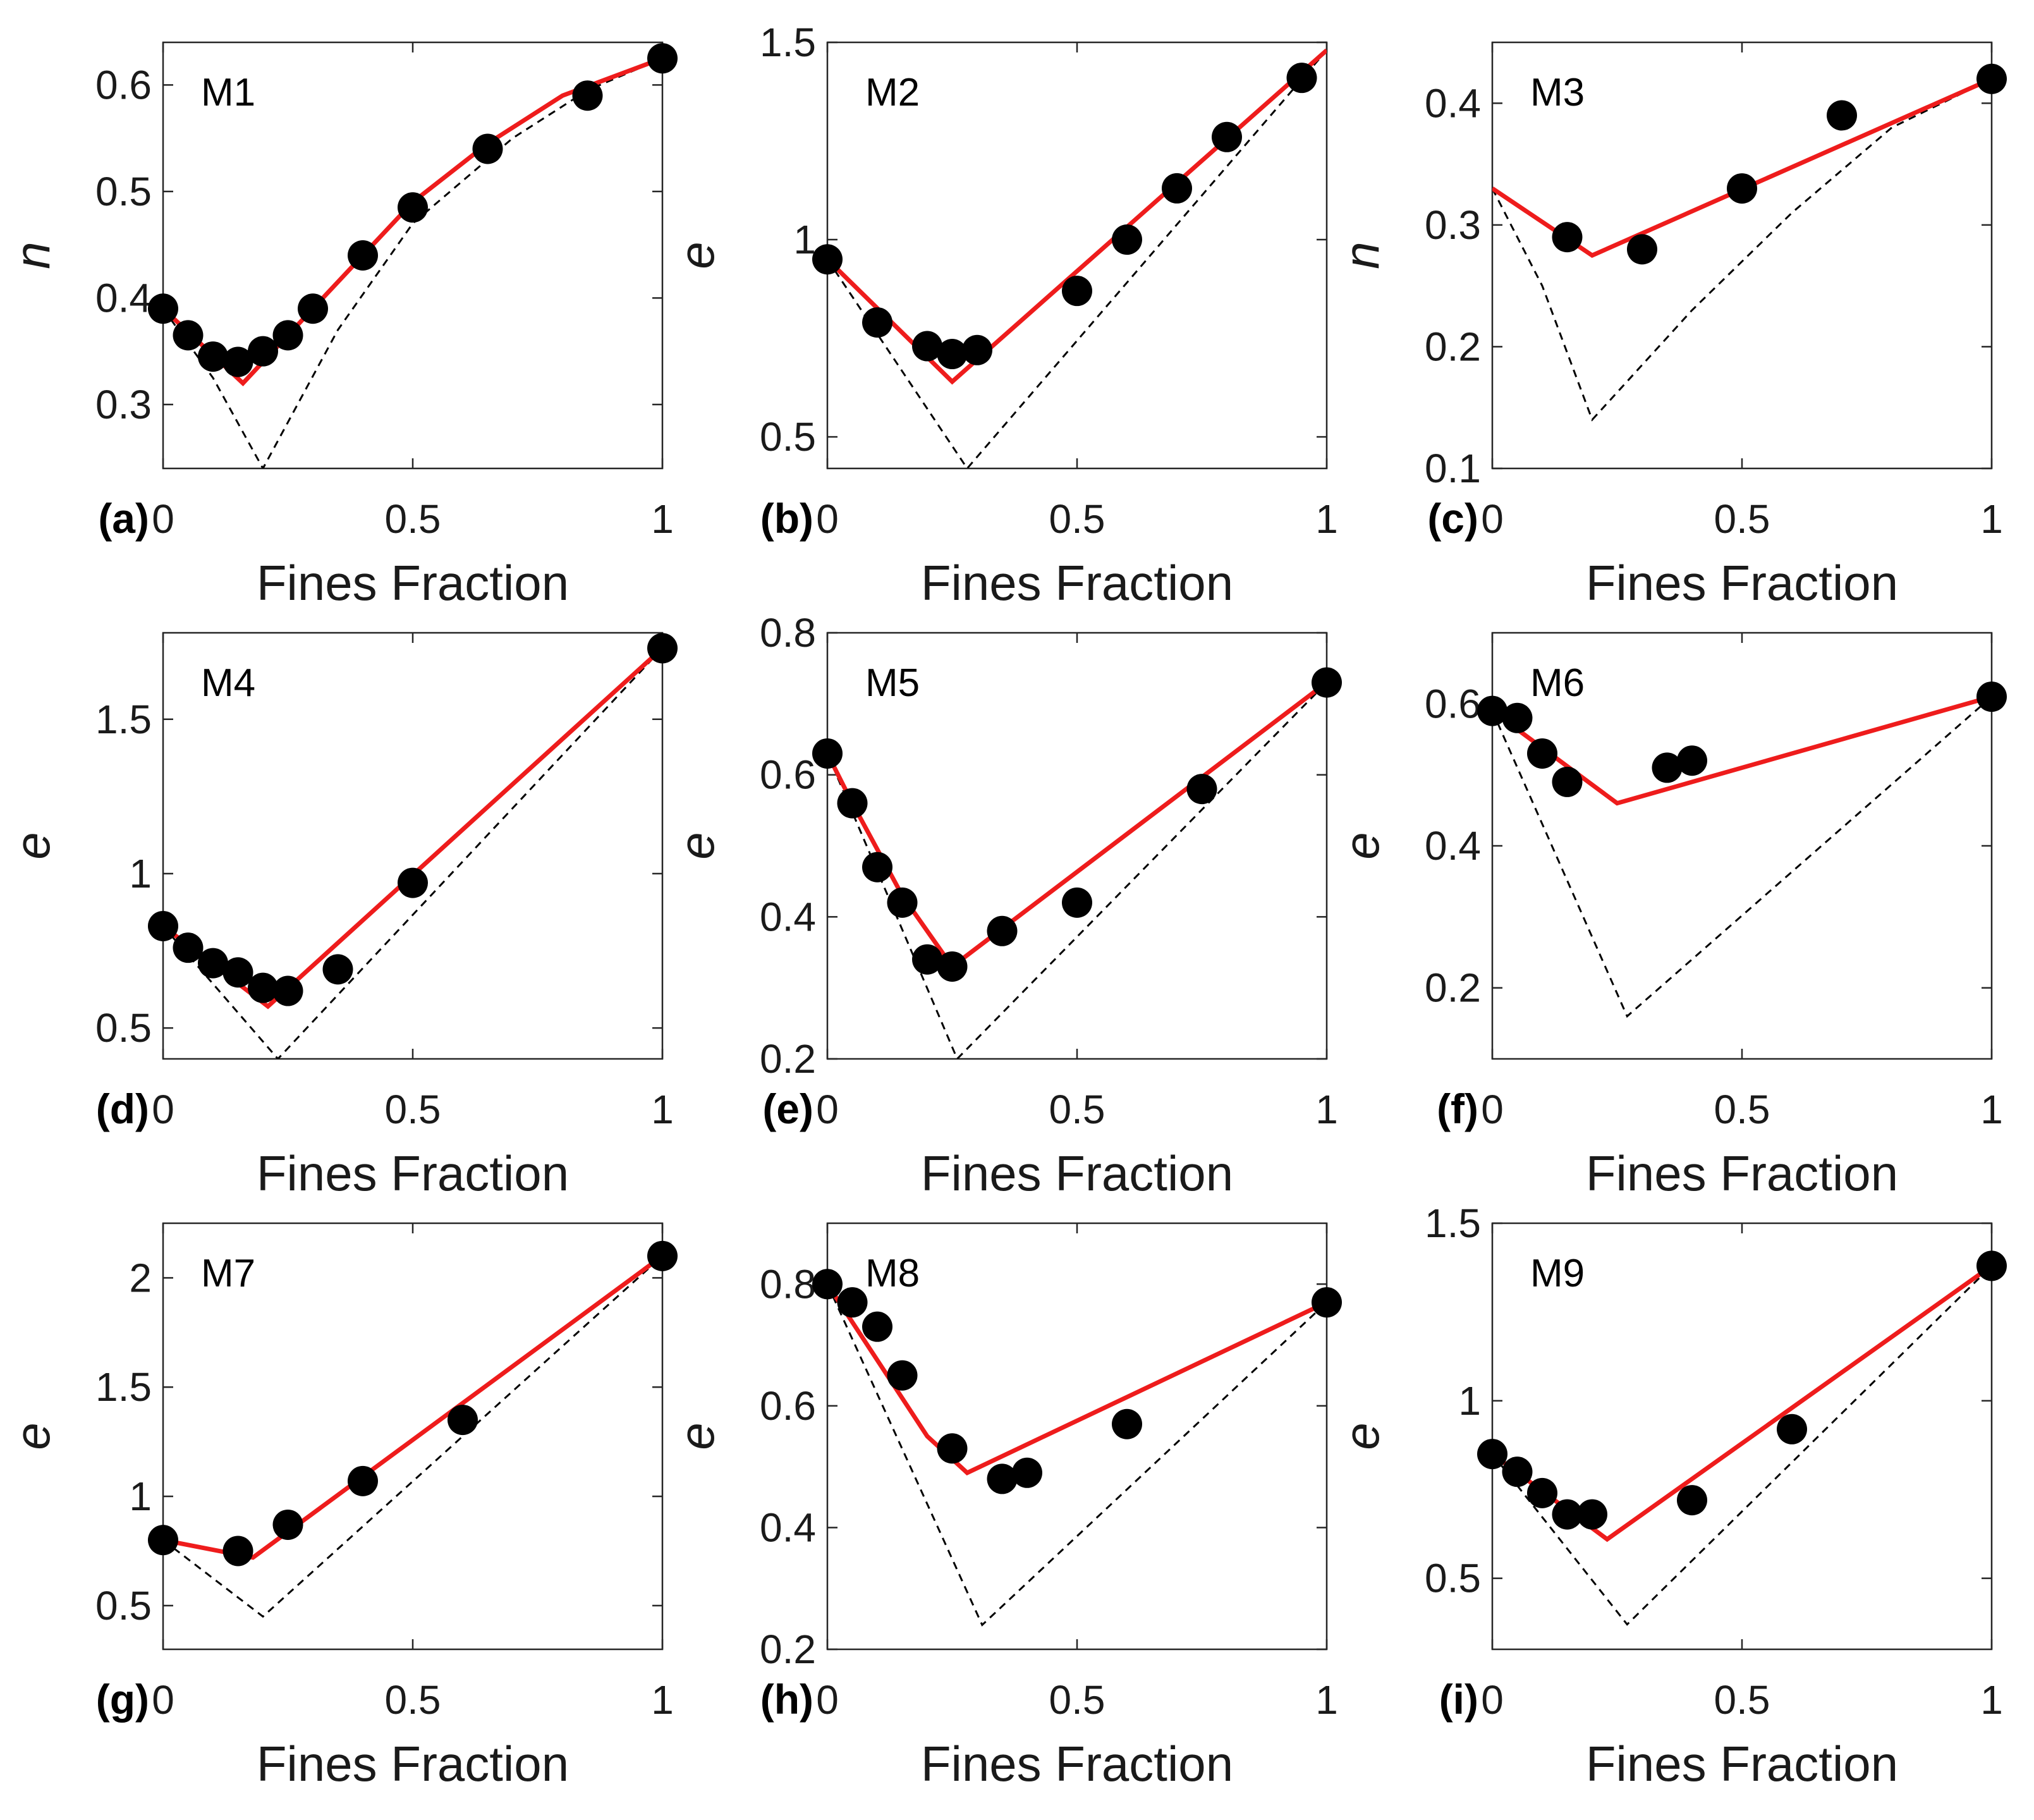 This screenshot has width=2034, height=1820. What do you see at coordinates (1458, 1699) in the screenshot?
I see `panel-i-label: (i)` at bounding box center [1458, 1699].